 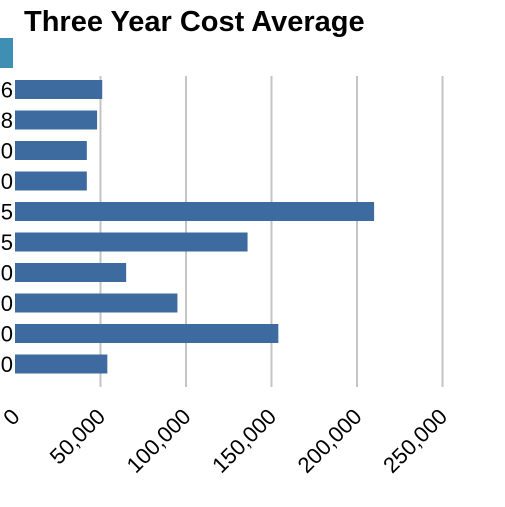 What do you see at coordinates (7, 120) in the screenshot?
I see `category-label: 8` at bounding box center [7, 120].